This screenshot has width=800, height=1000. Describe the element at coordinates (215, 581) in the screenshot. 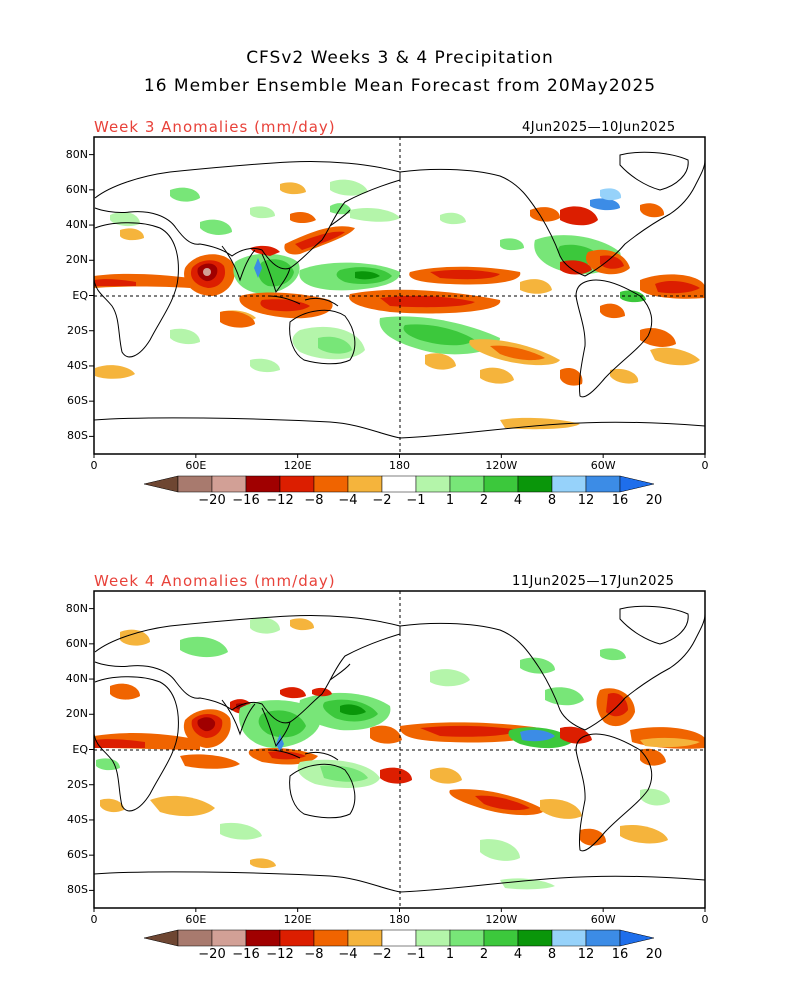

I see `week4-title: Week 4 Anomalies (mm/day)` at that location.